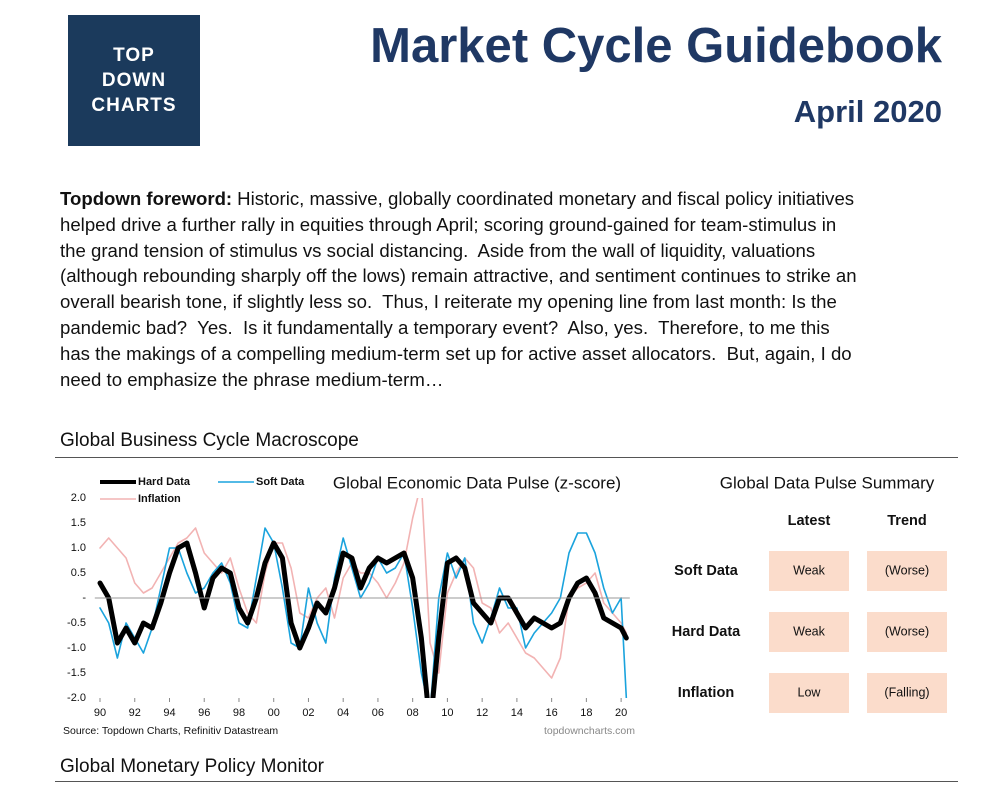 The image size is (1000, 793). I want to click on logo-line: DOWN, so click(134, 80).